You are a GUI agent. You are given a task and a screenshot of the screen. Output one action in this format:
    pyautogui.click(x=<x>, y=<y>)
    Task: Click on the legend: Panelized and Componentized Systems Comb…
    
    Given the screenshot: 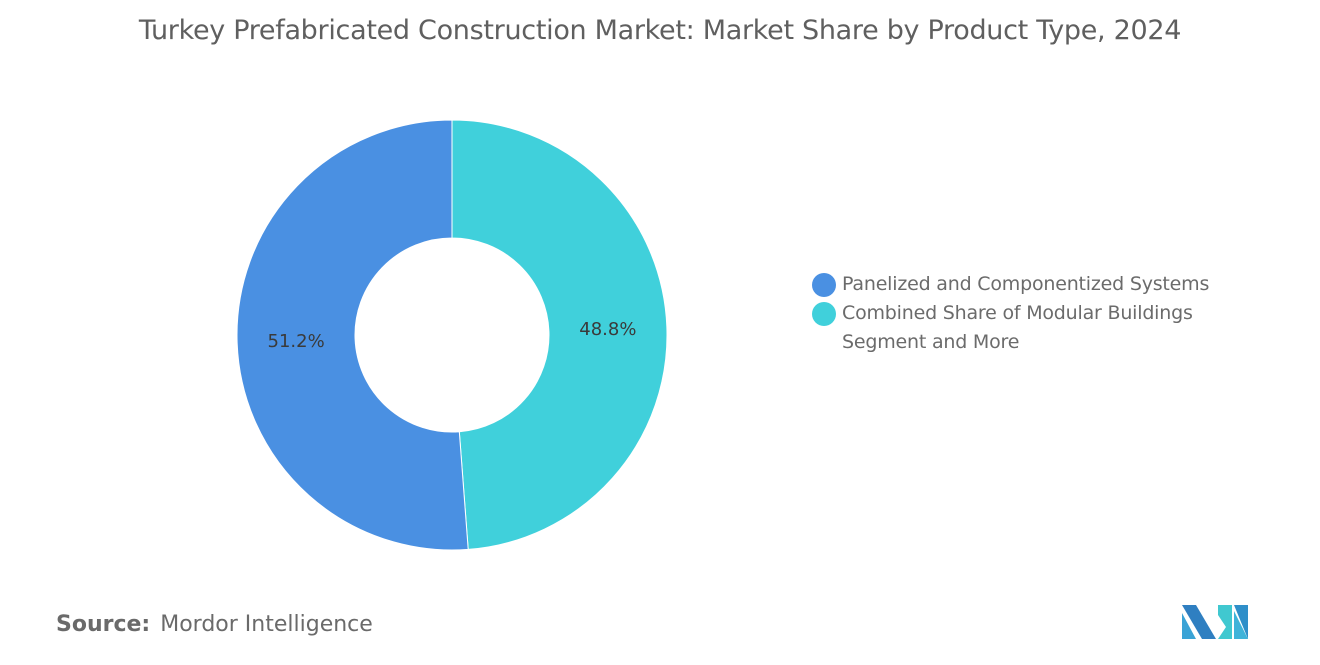 What is the action you would take?
    pyautogui.click(x=1032, y=313)
    